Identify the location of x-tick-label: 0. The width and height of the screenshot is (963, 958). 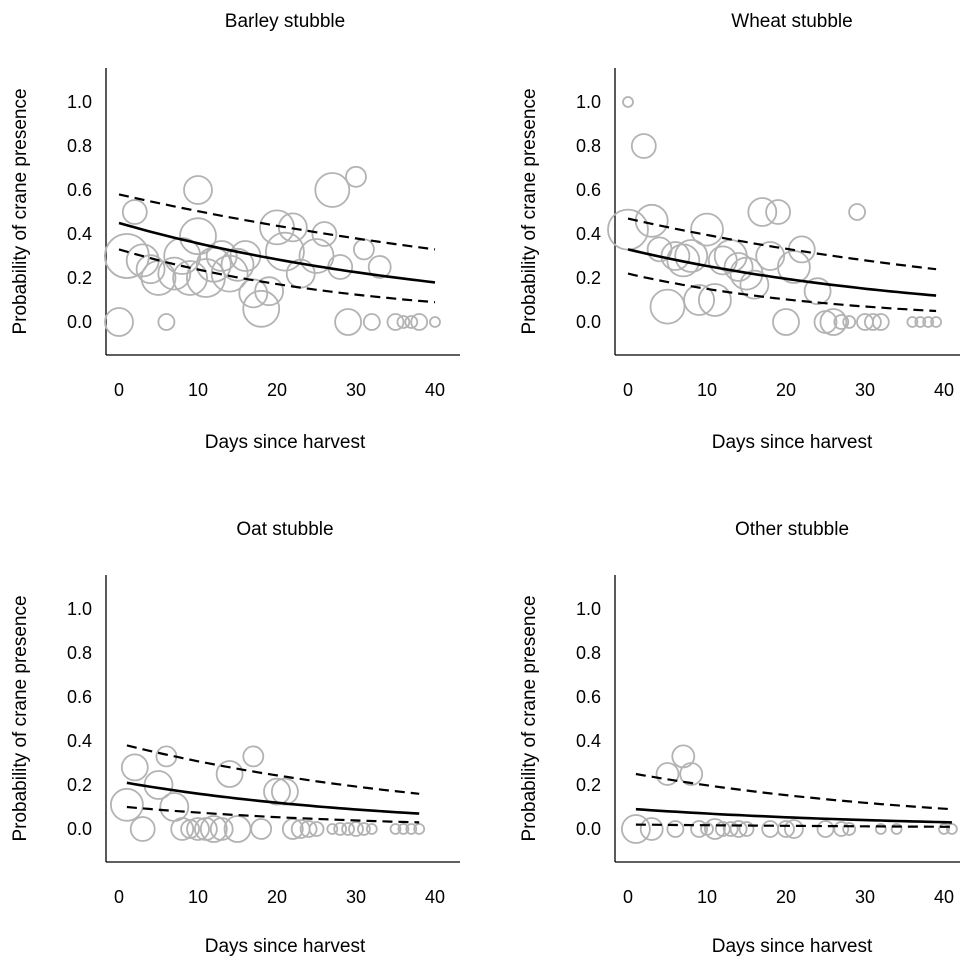
(119, 390).